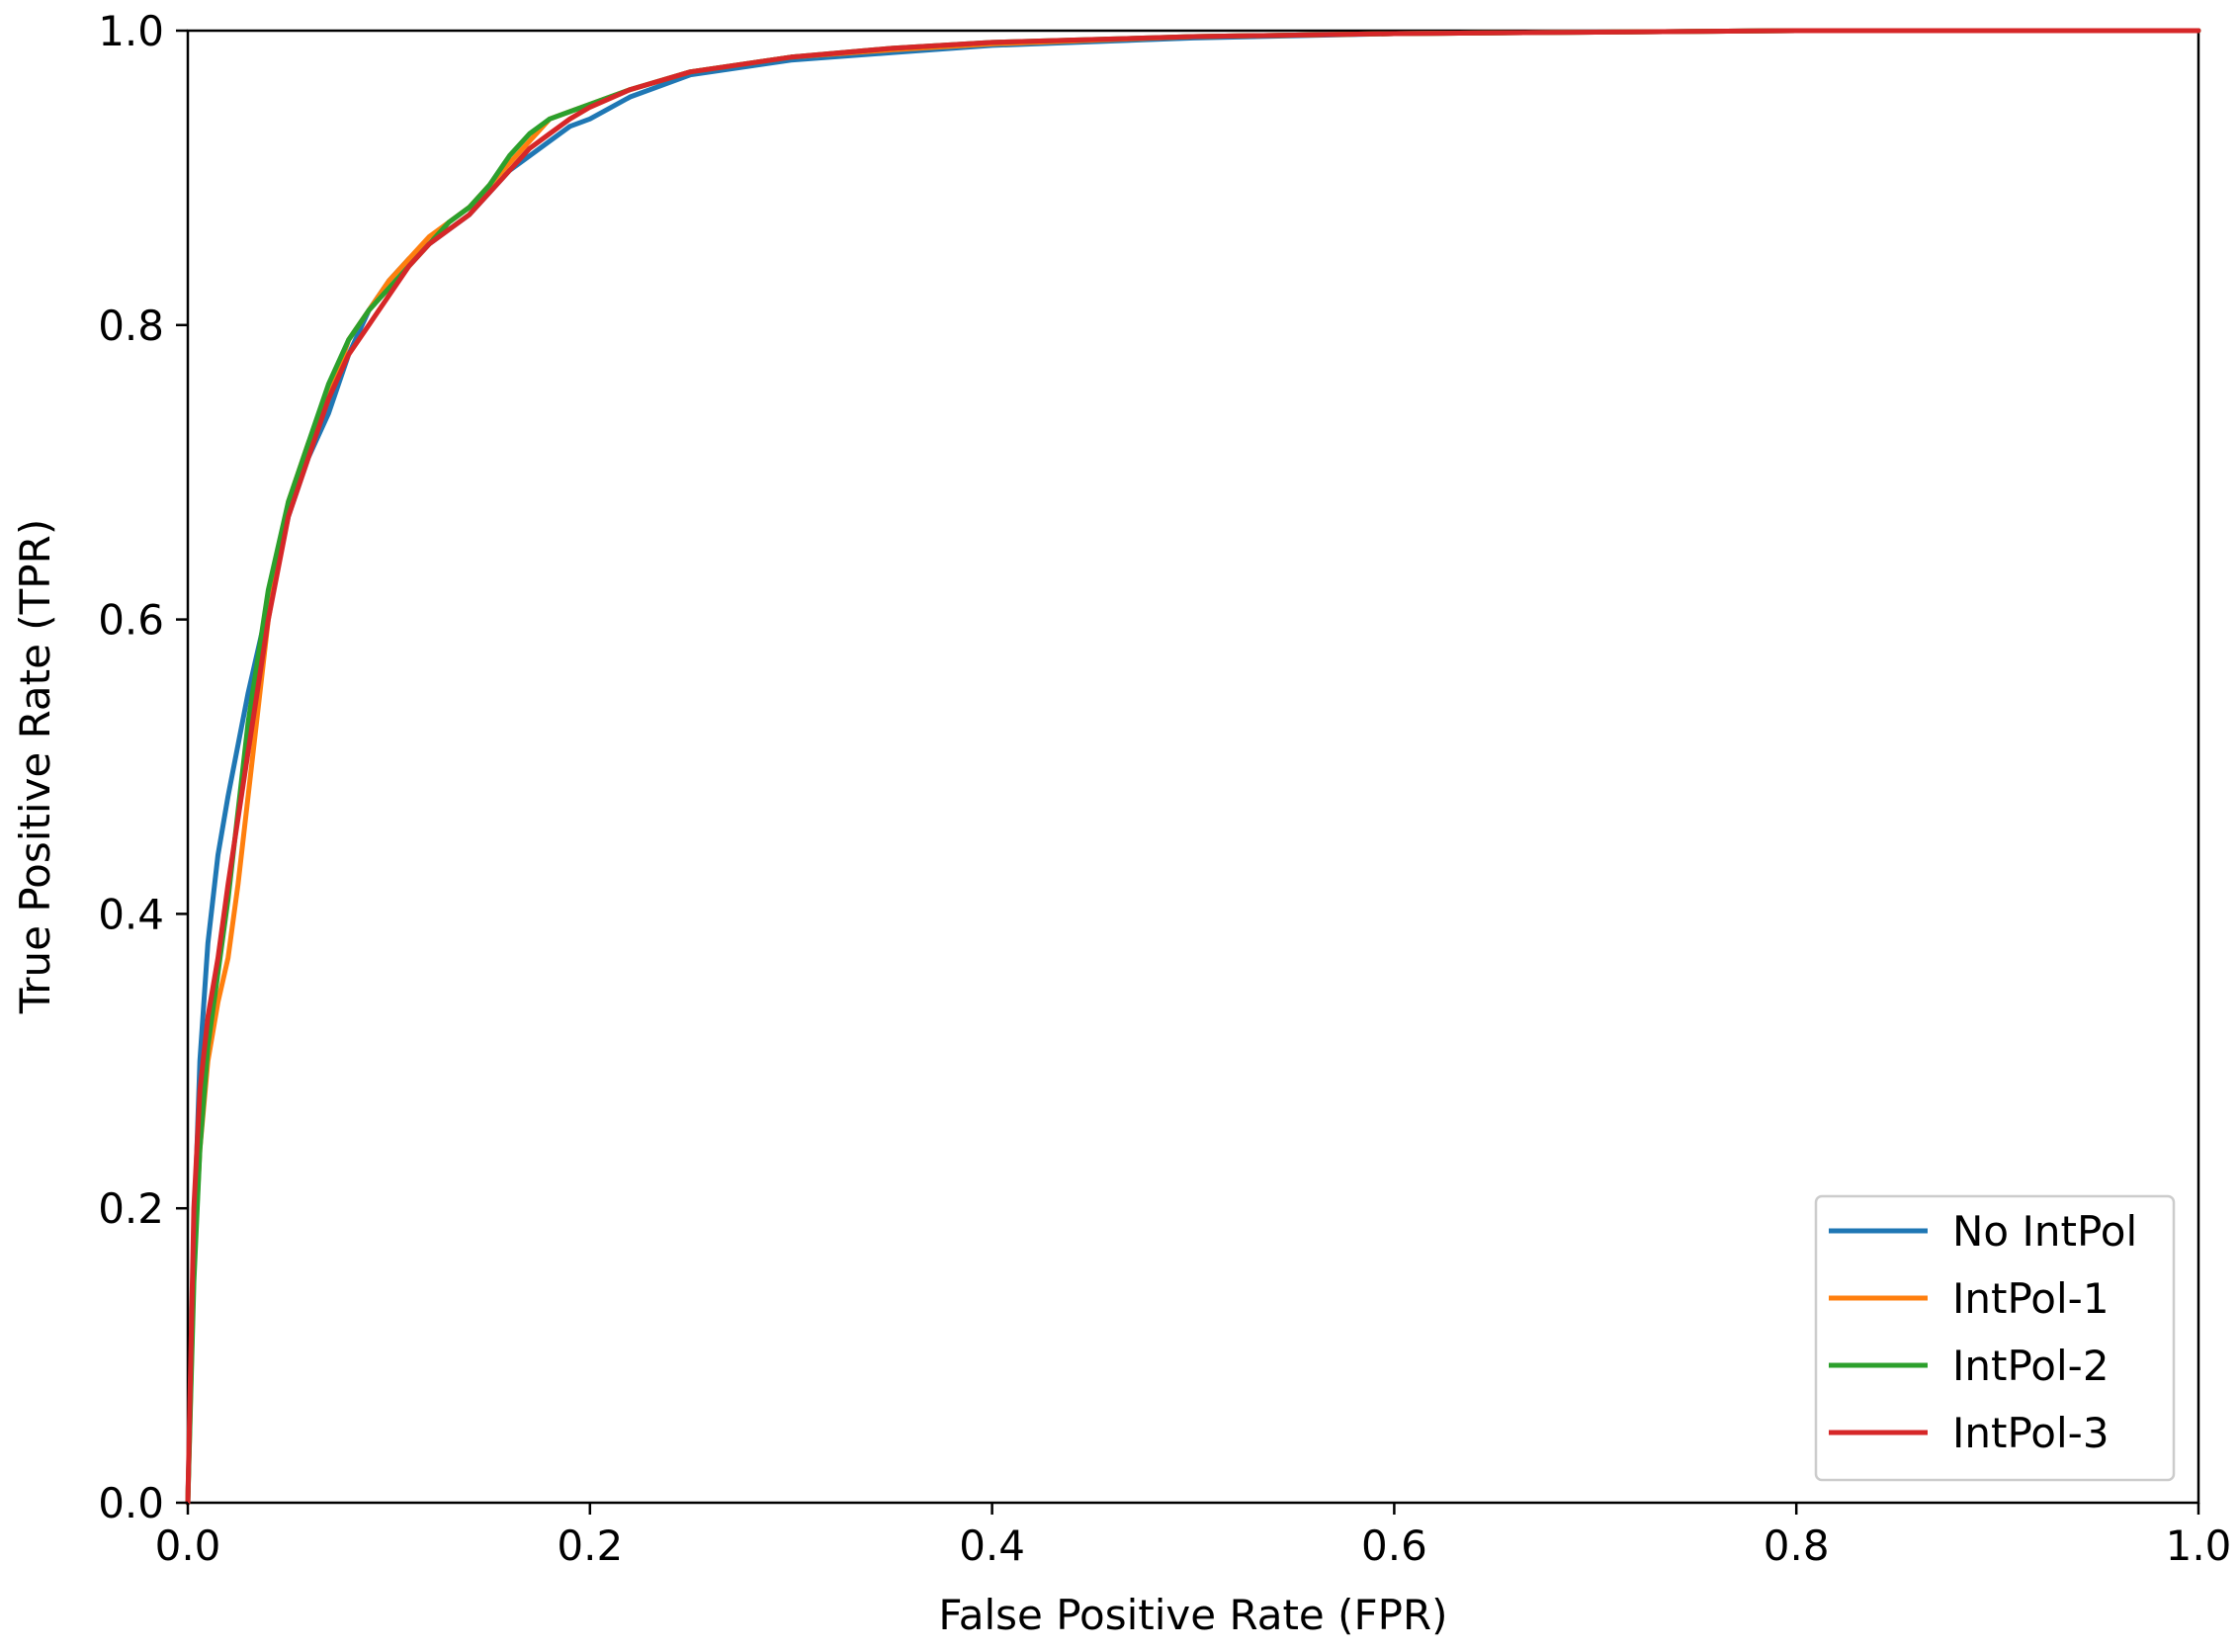 Image resolution: width=2239 pixels, height=1652 pixels. What do you see at coordinates (131, 1208) in the screenshot?
I see `y-tick-label: 0.2` at bounding box center [131, 1208].